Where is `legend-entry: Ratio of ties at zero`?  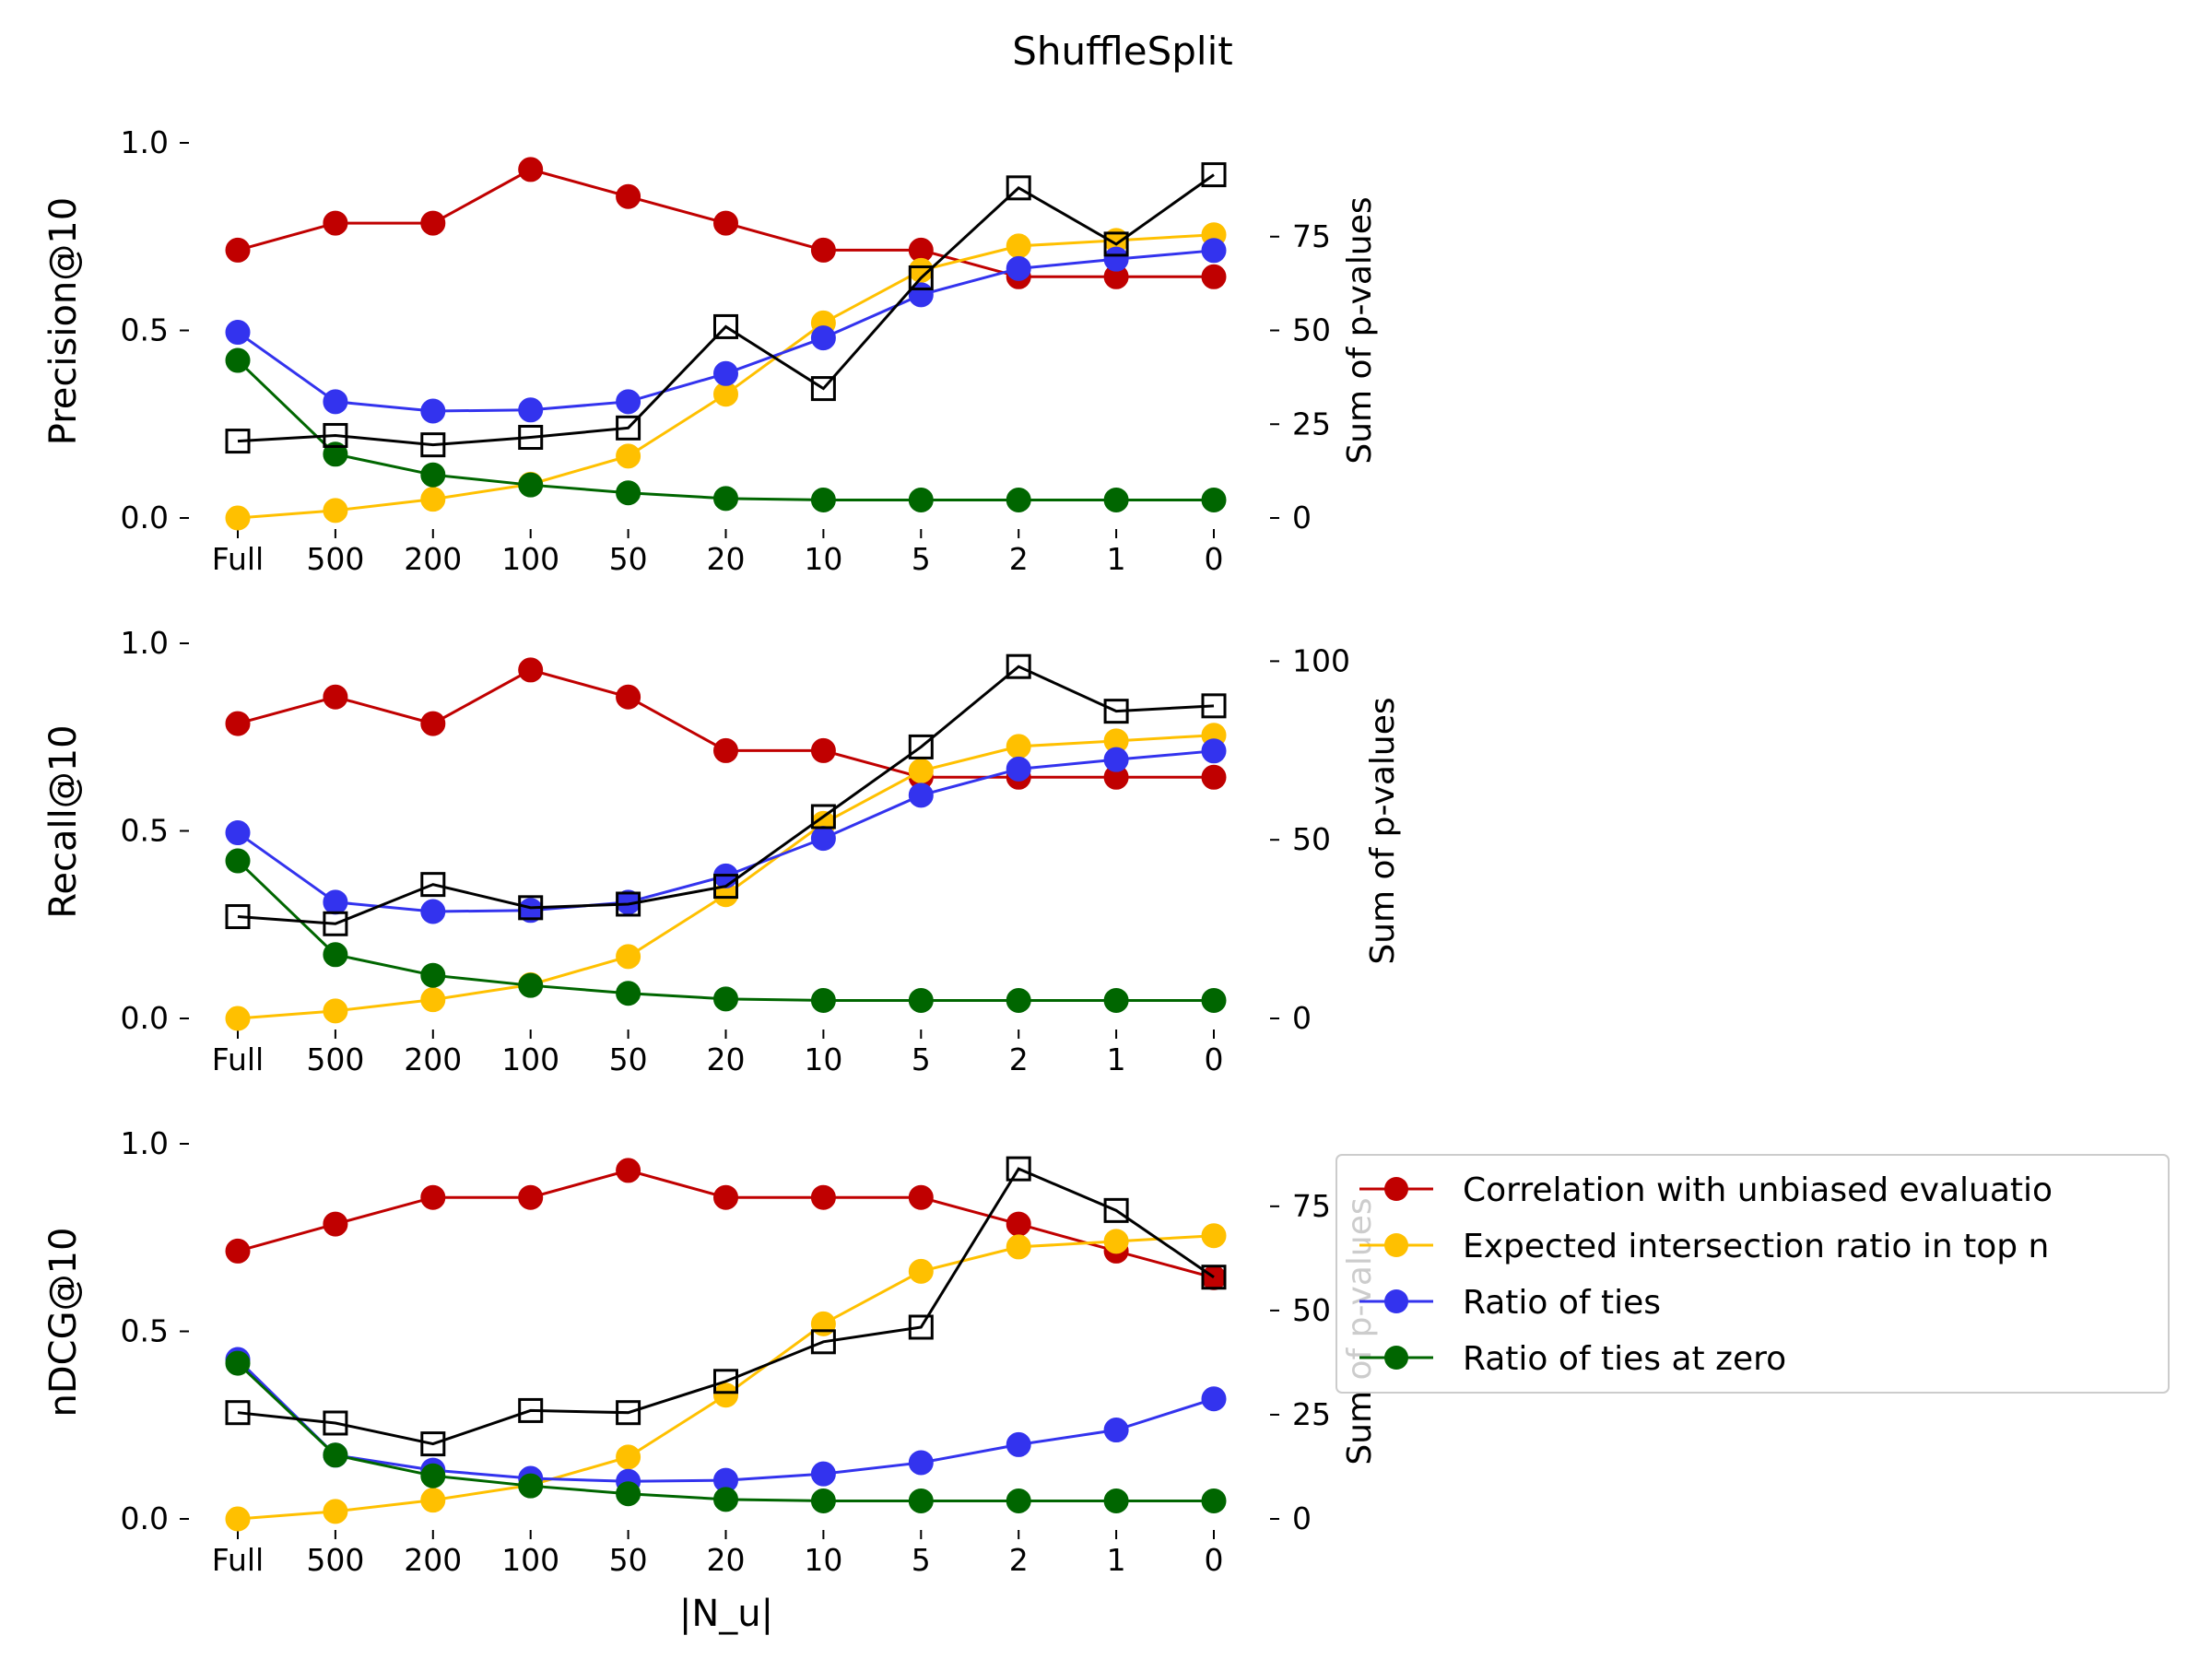
legend-entry: Ratio of ties at zero is located at coordinates (1572, 1359).